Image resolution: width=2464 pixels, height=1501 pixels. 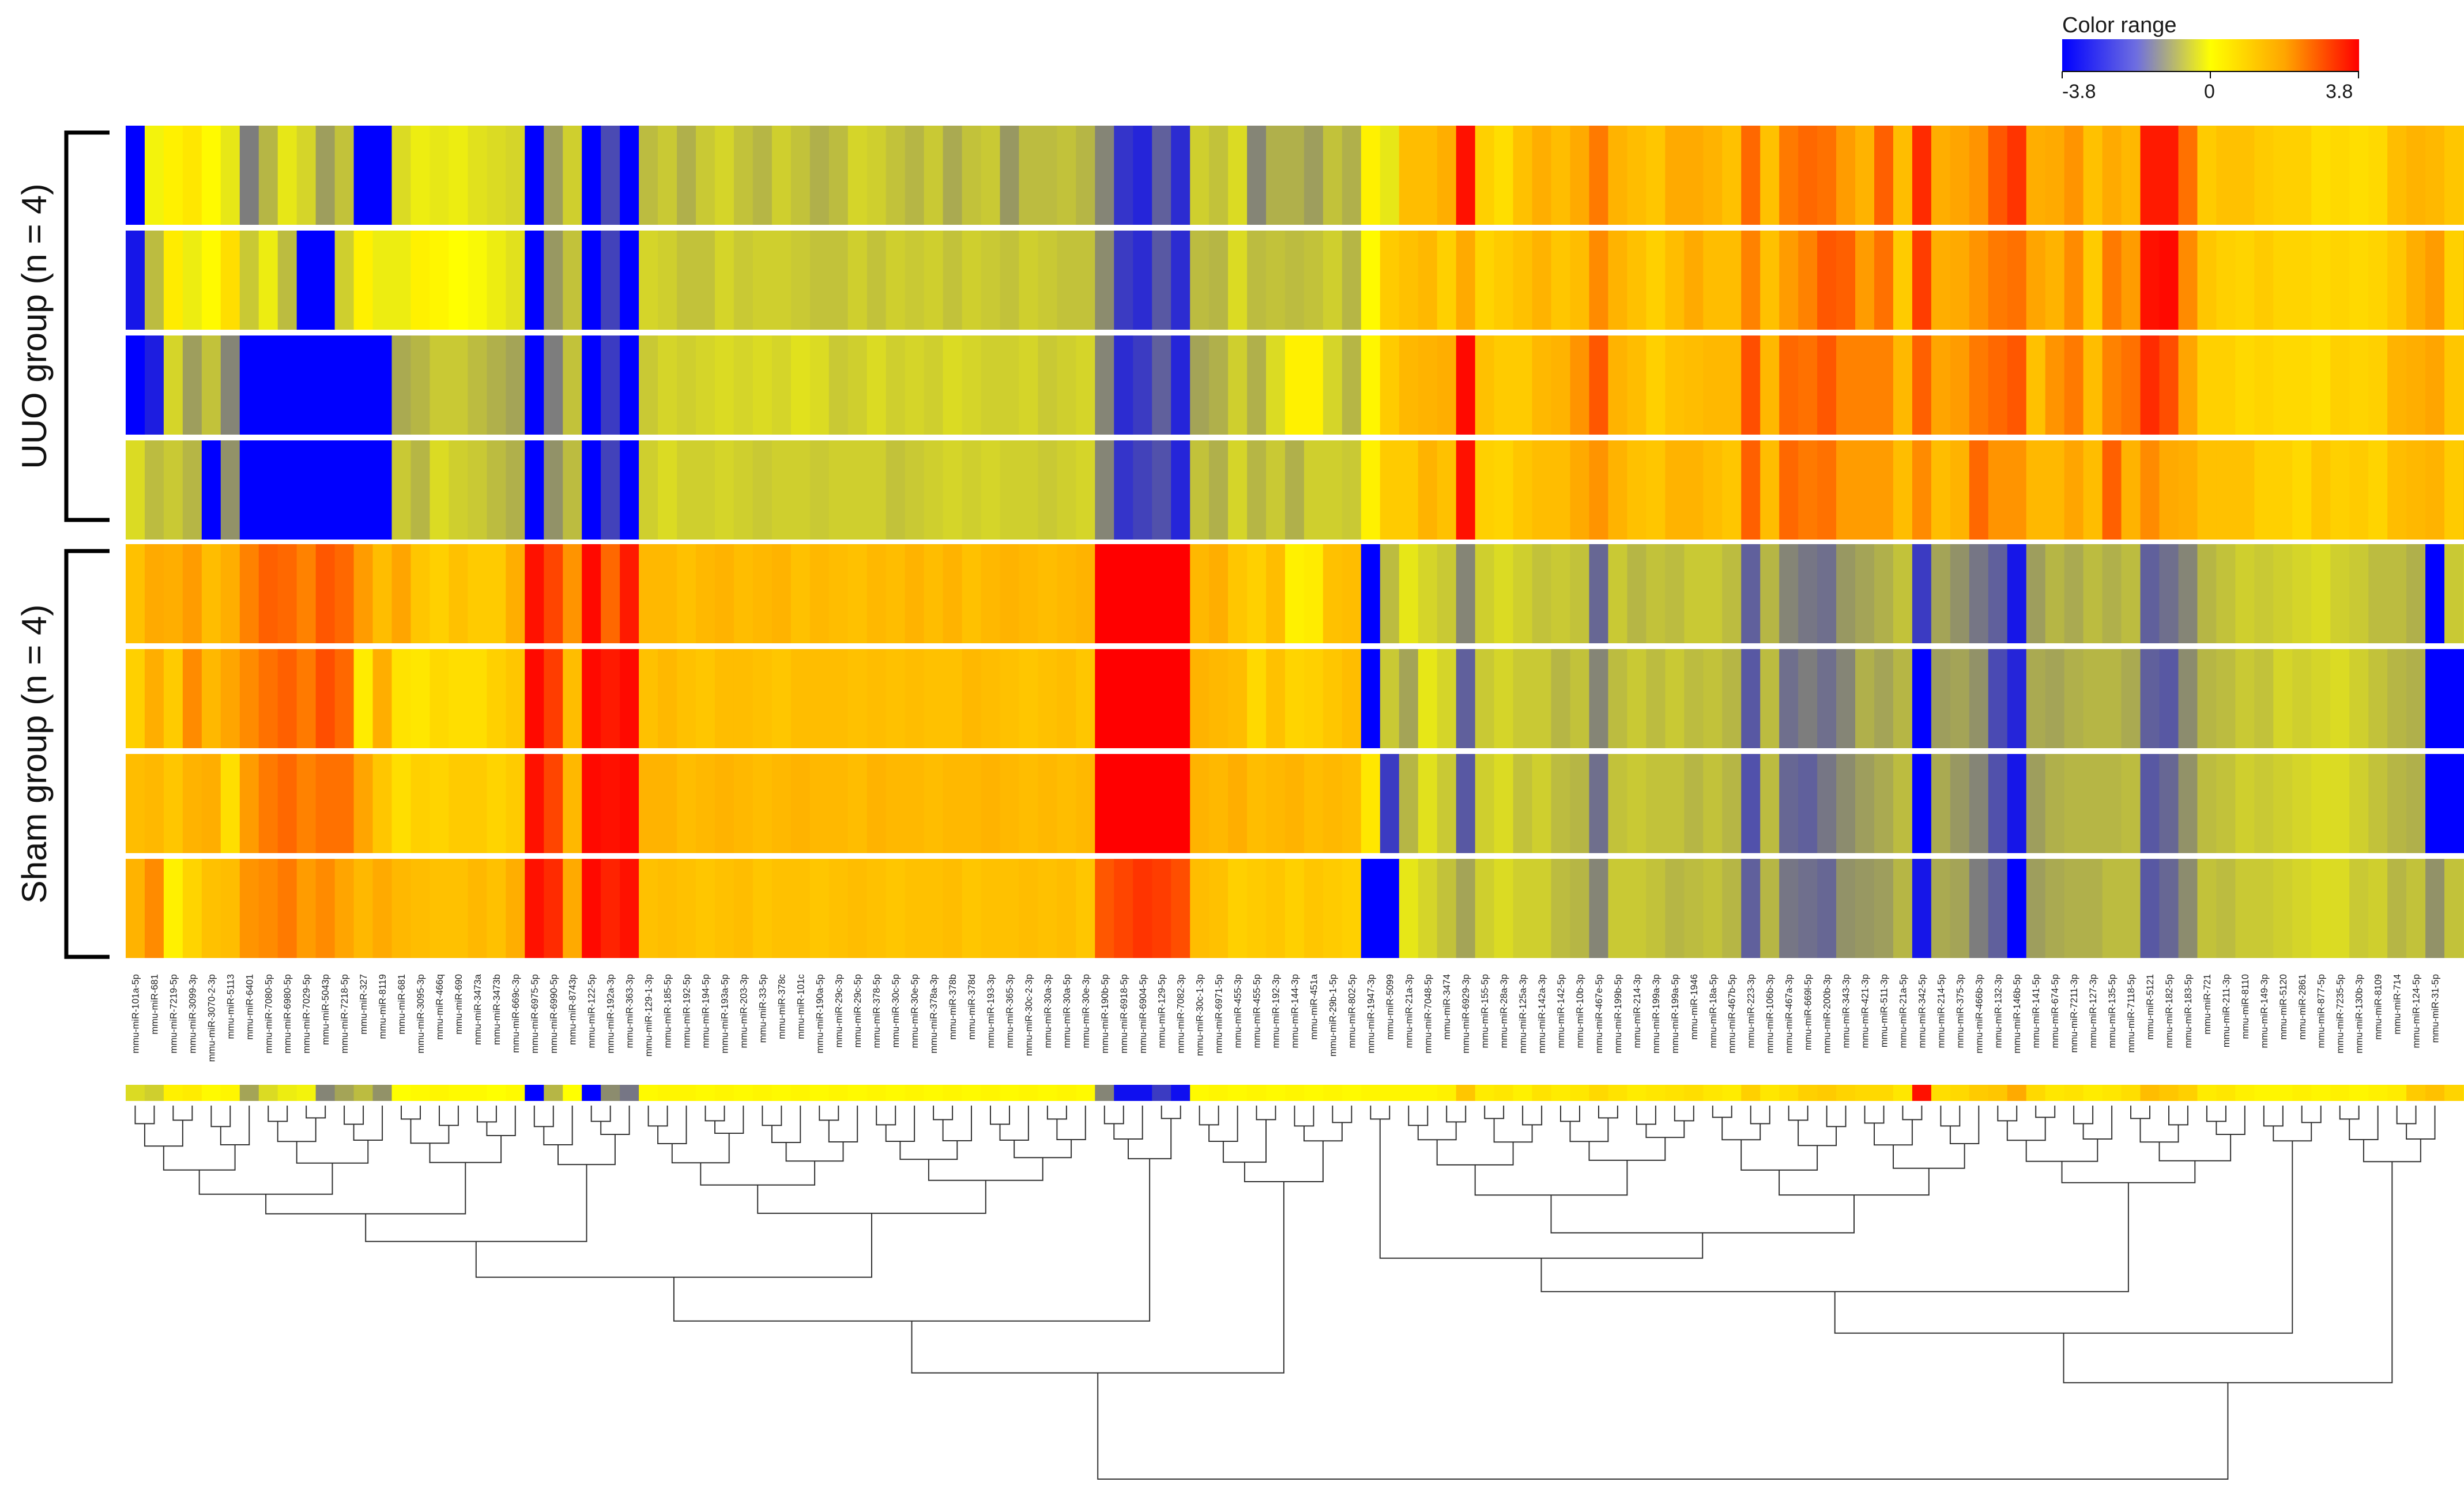 What do you see at coordinates (592, 1011) in the screenshot?
I see `column-label: mmu-miR-122-5p` at bounding box center [592, 1011].